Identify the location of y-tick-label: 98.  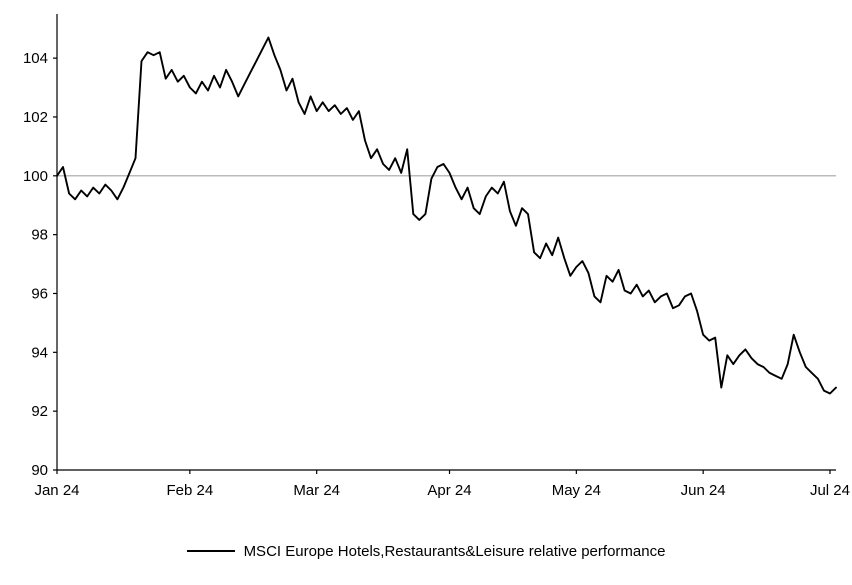
(39, 235).